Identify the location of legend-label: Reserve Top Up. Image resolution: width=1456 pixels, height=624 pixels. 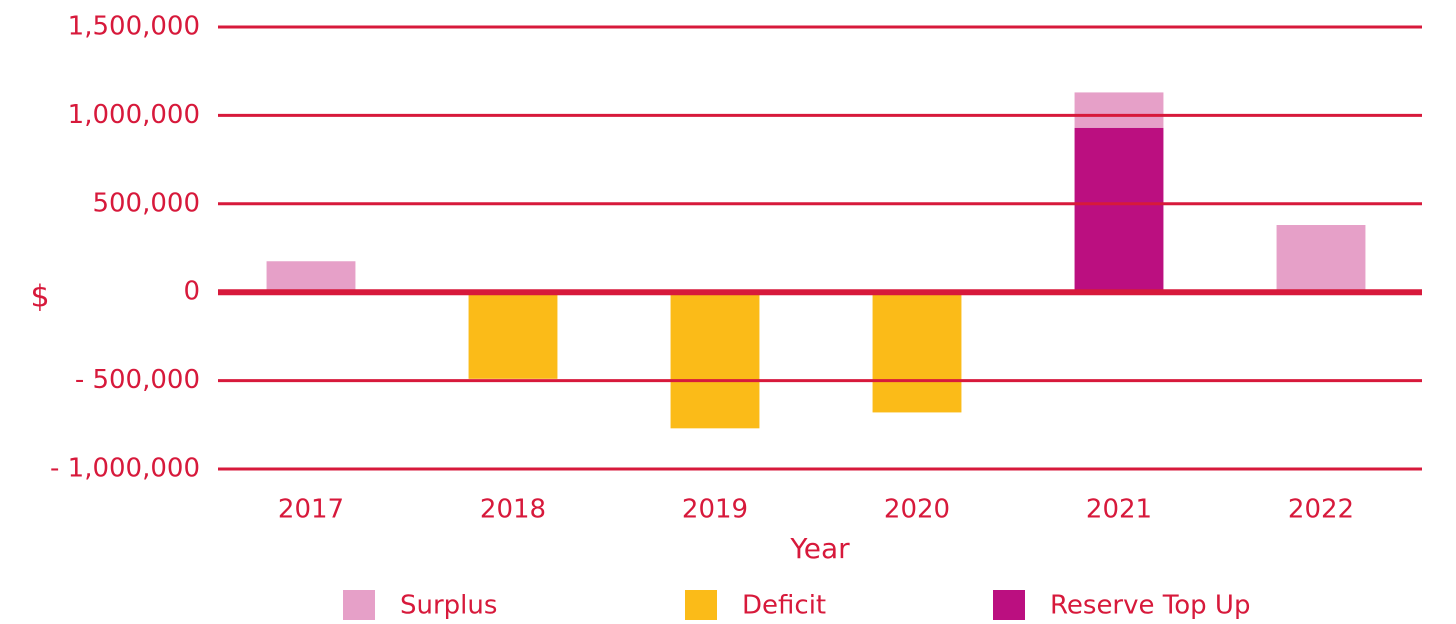
(1150, 606).